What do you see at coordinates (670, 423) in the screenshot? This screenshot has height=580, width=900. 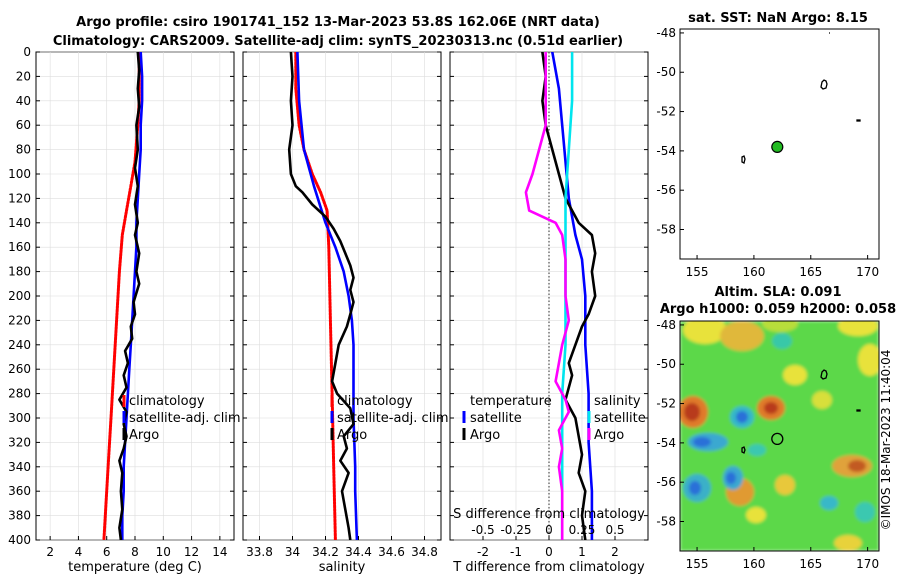 I see `sla-map-y-ticks: -48 -50 -52 -54 -56 -58` at bounding box center [670, 423].